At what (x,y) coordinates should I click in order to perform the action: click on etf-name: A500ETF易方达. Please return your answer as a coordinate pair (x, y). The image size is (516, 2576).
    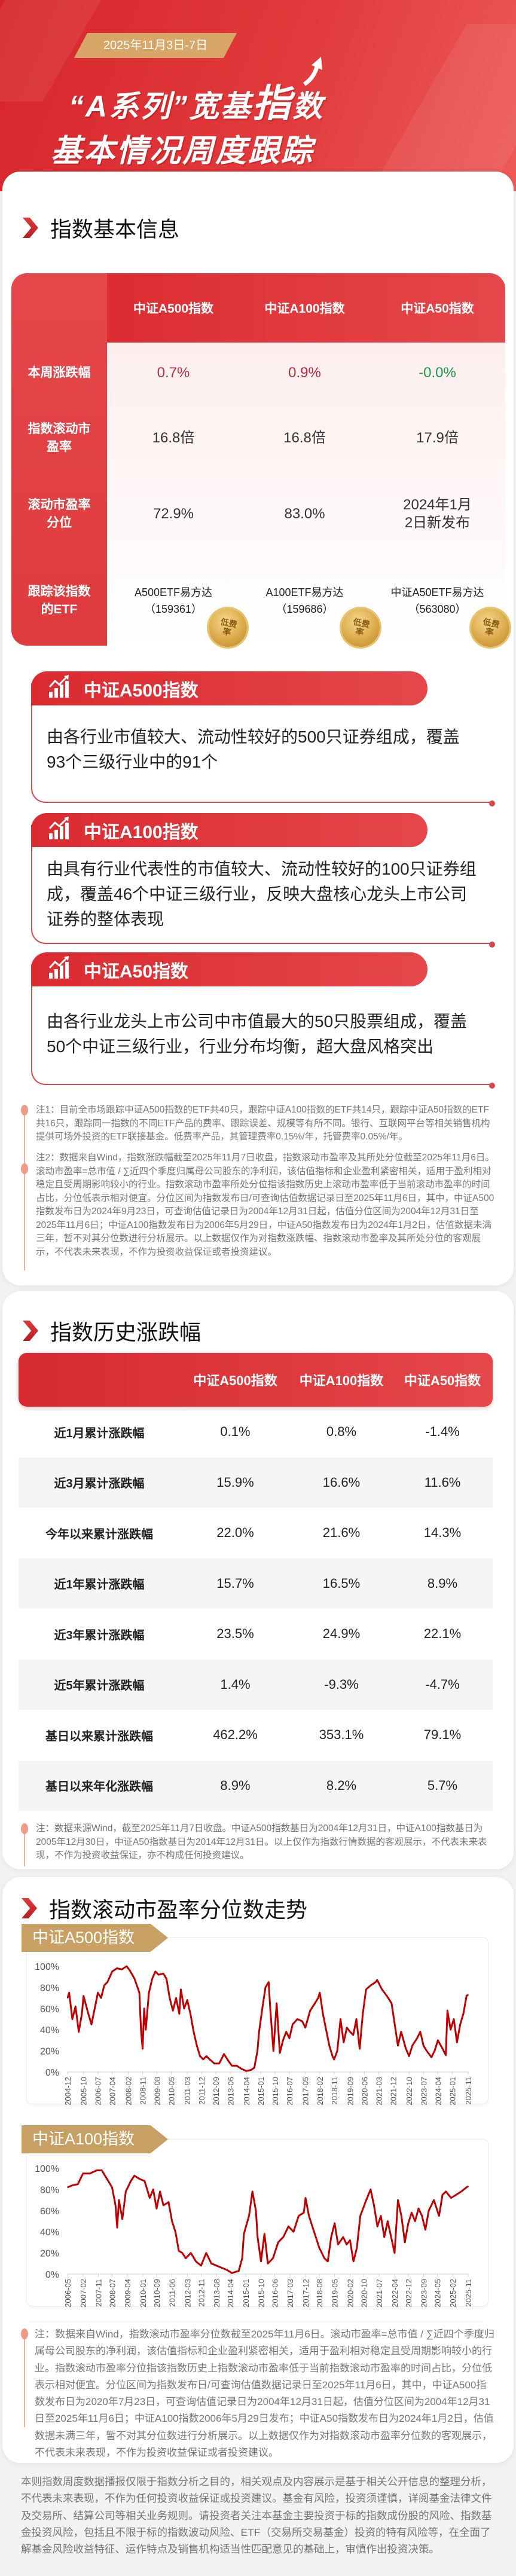
    Looking at the image, I should click on (173, 592).